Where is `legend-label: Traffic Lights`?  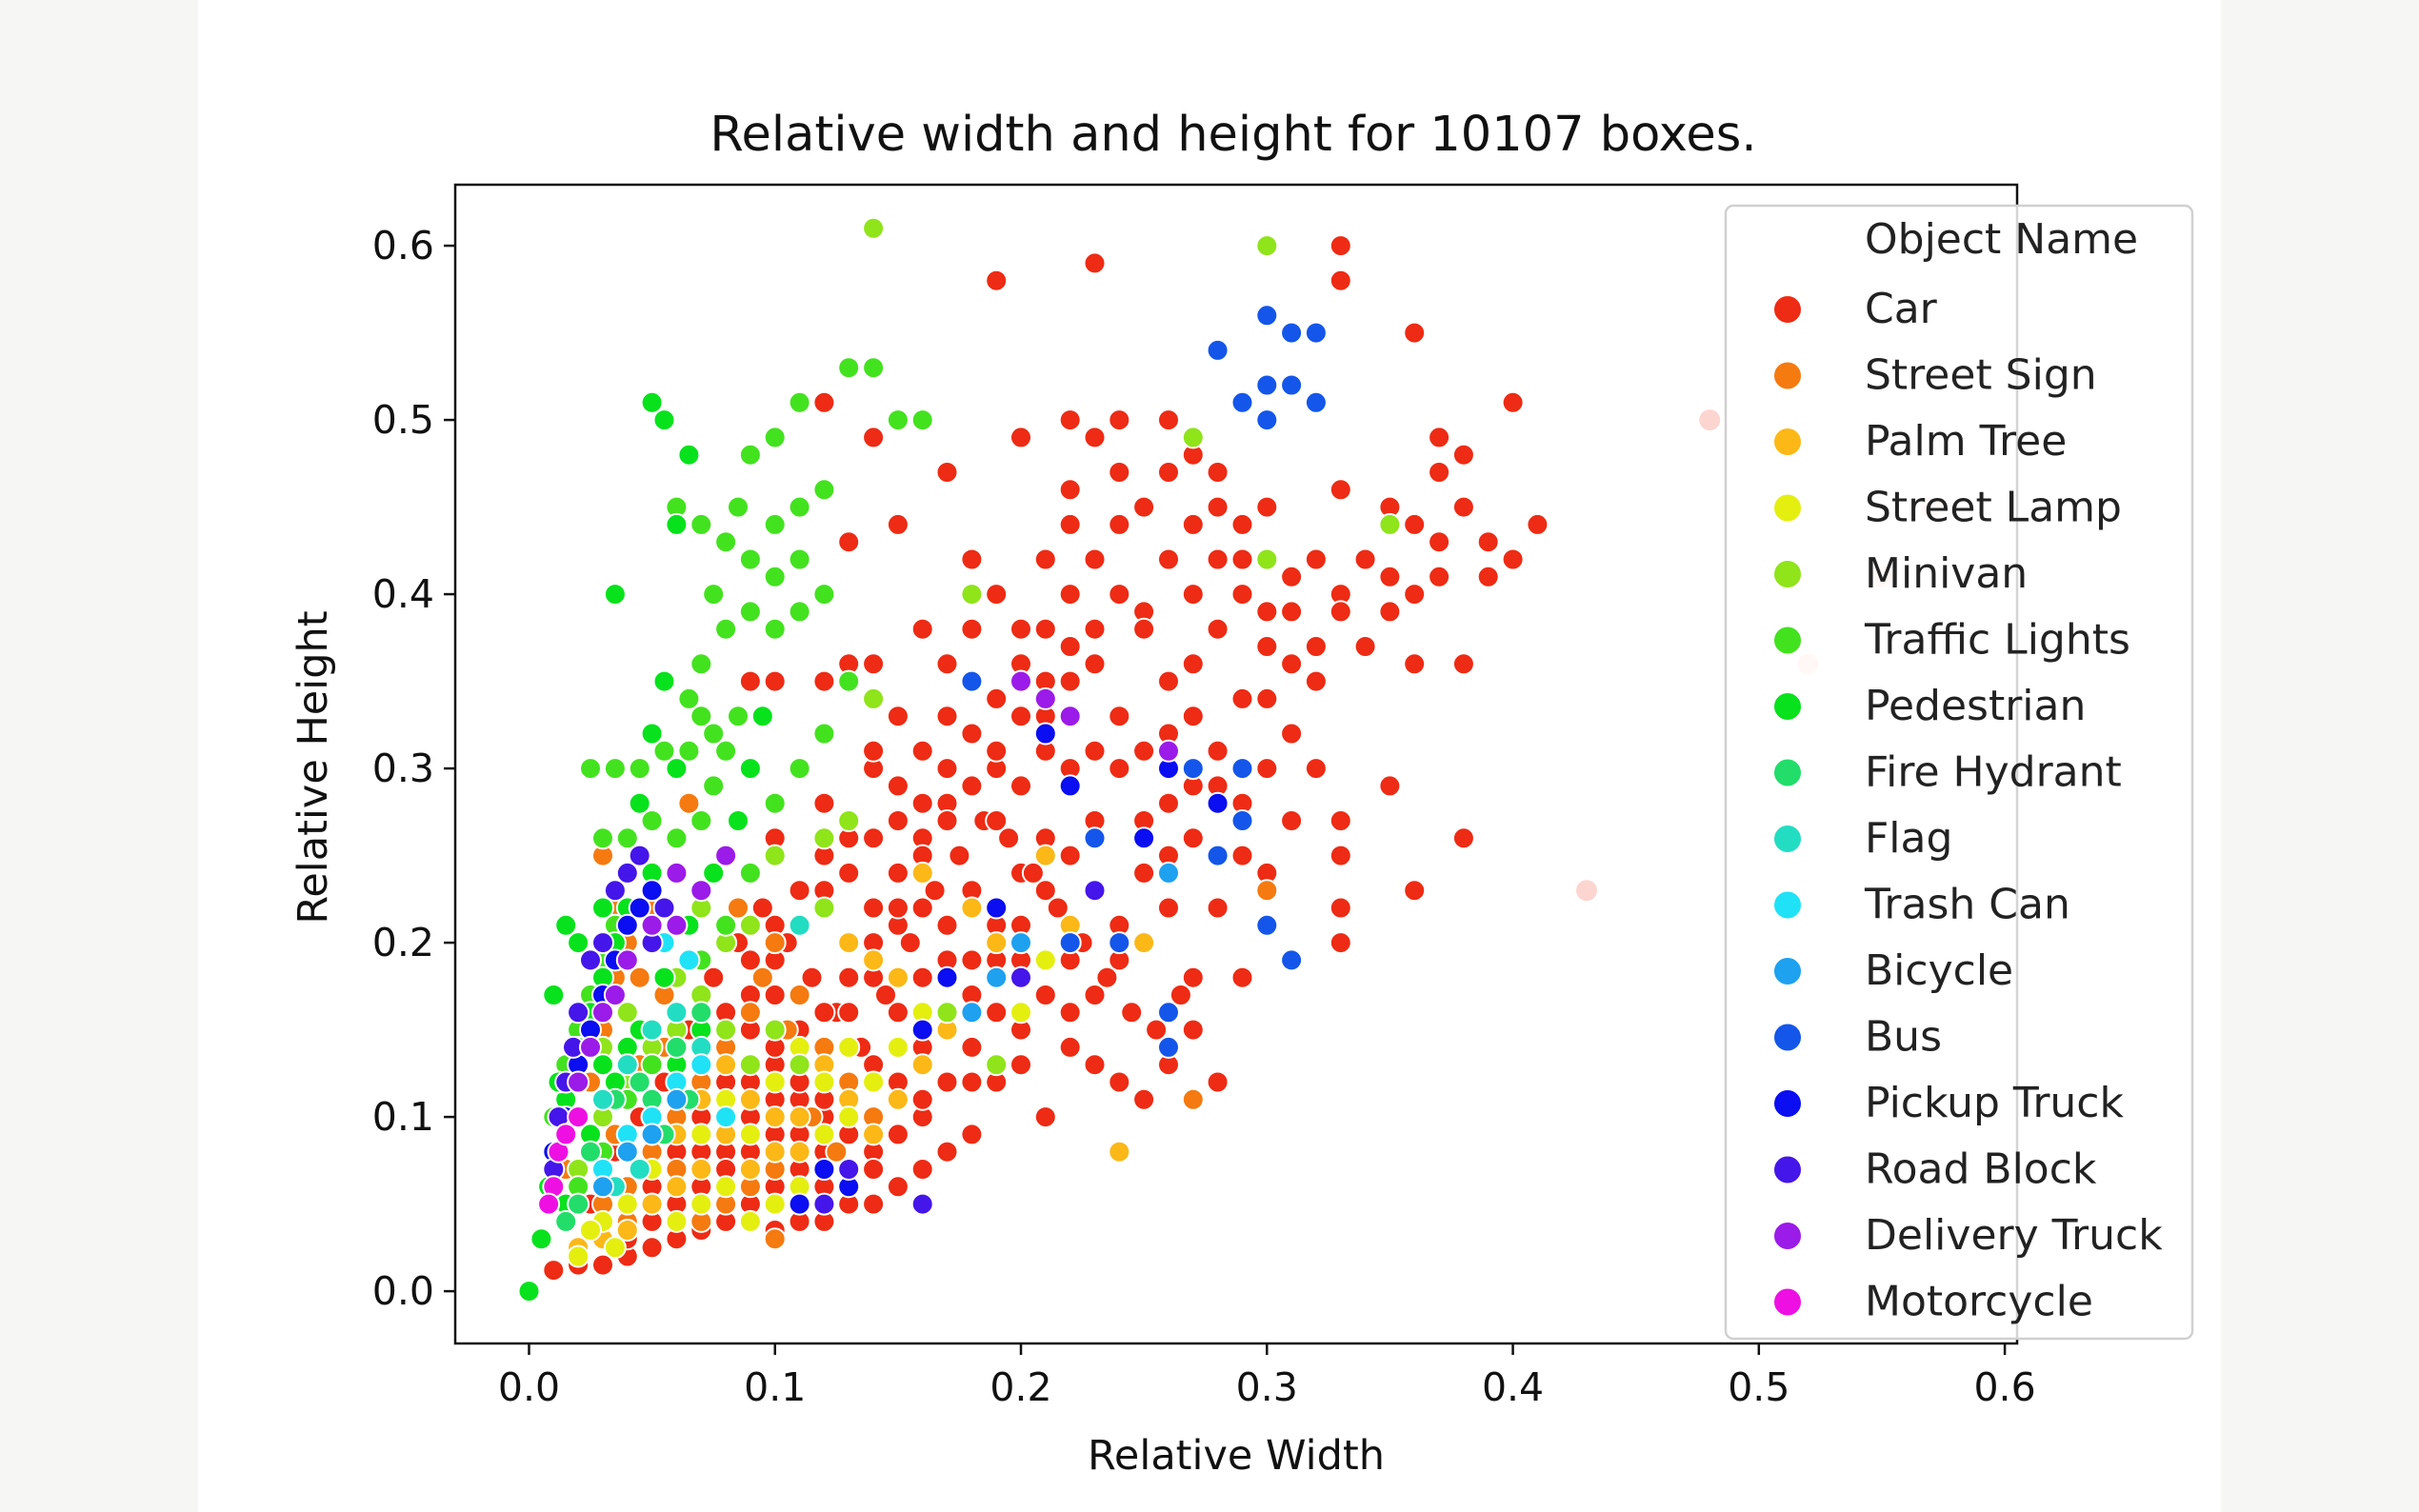 legend-label: Traffic Lights is located at coordinates (1997, 640).